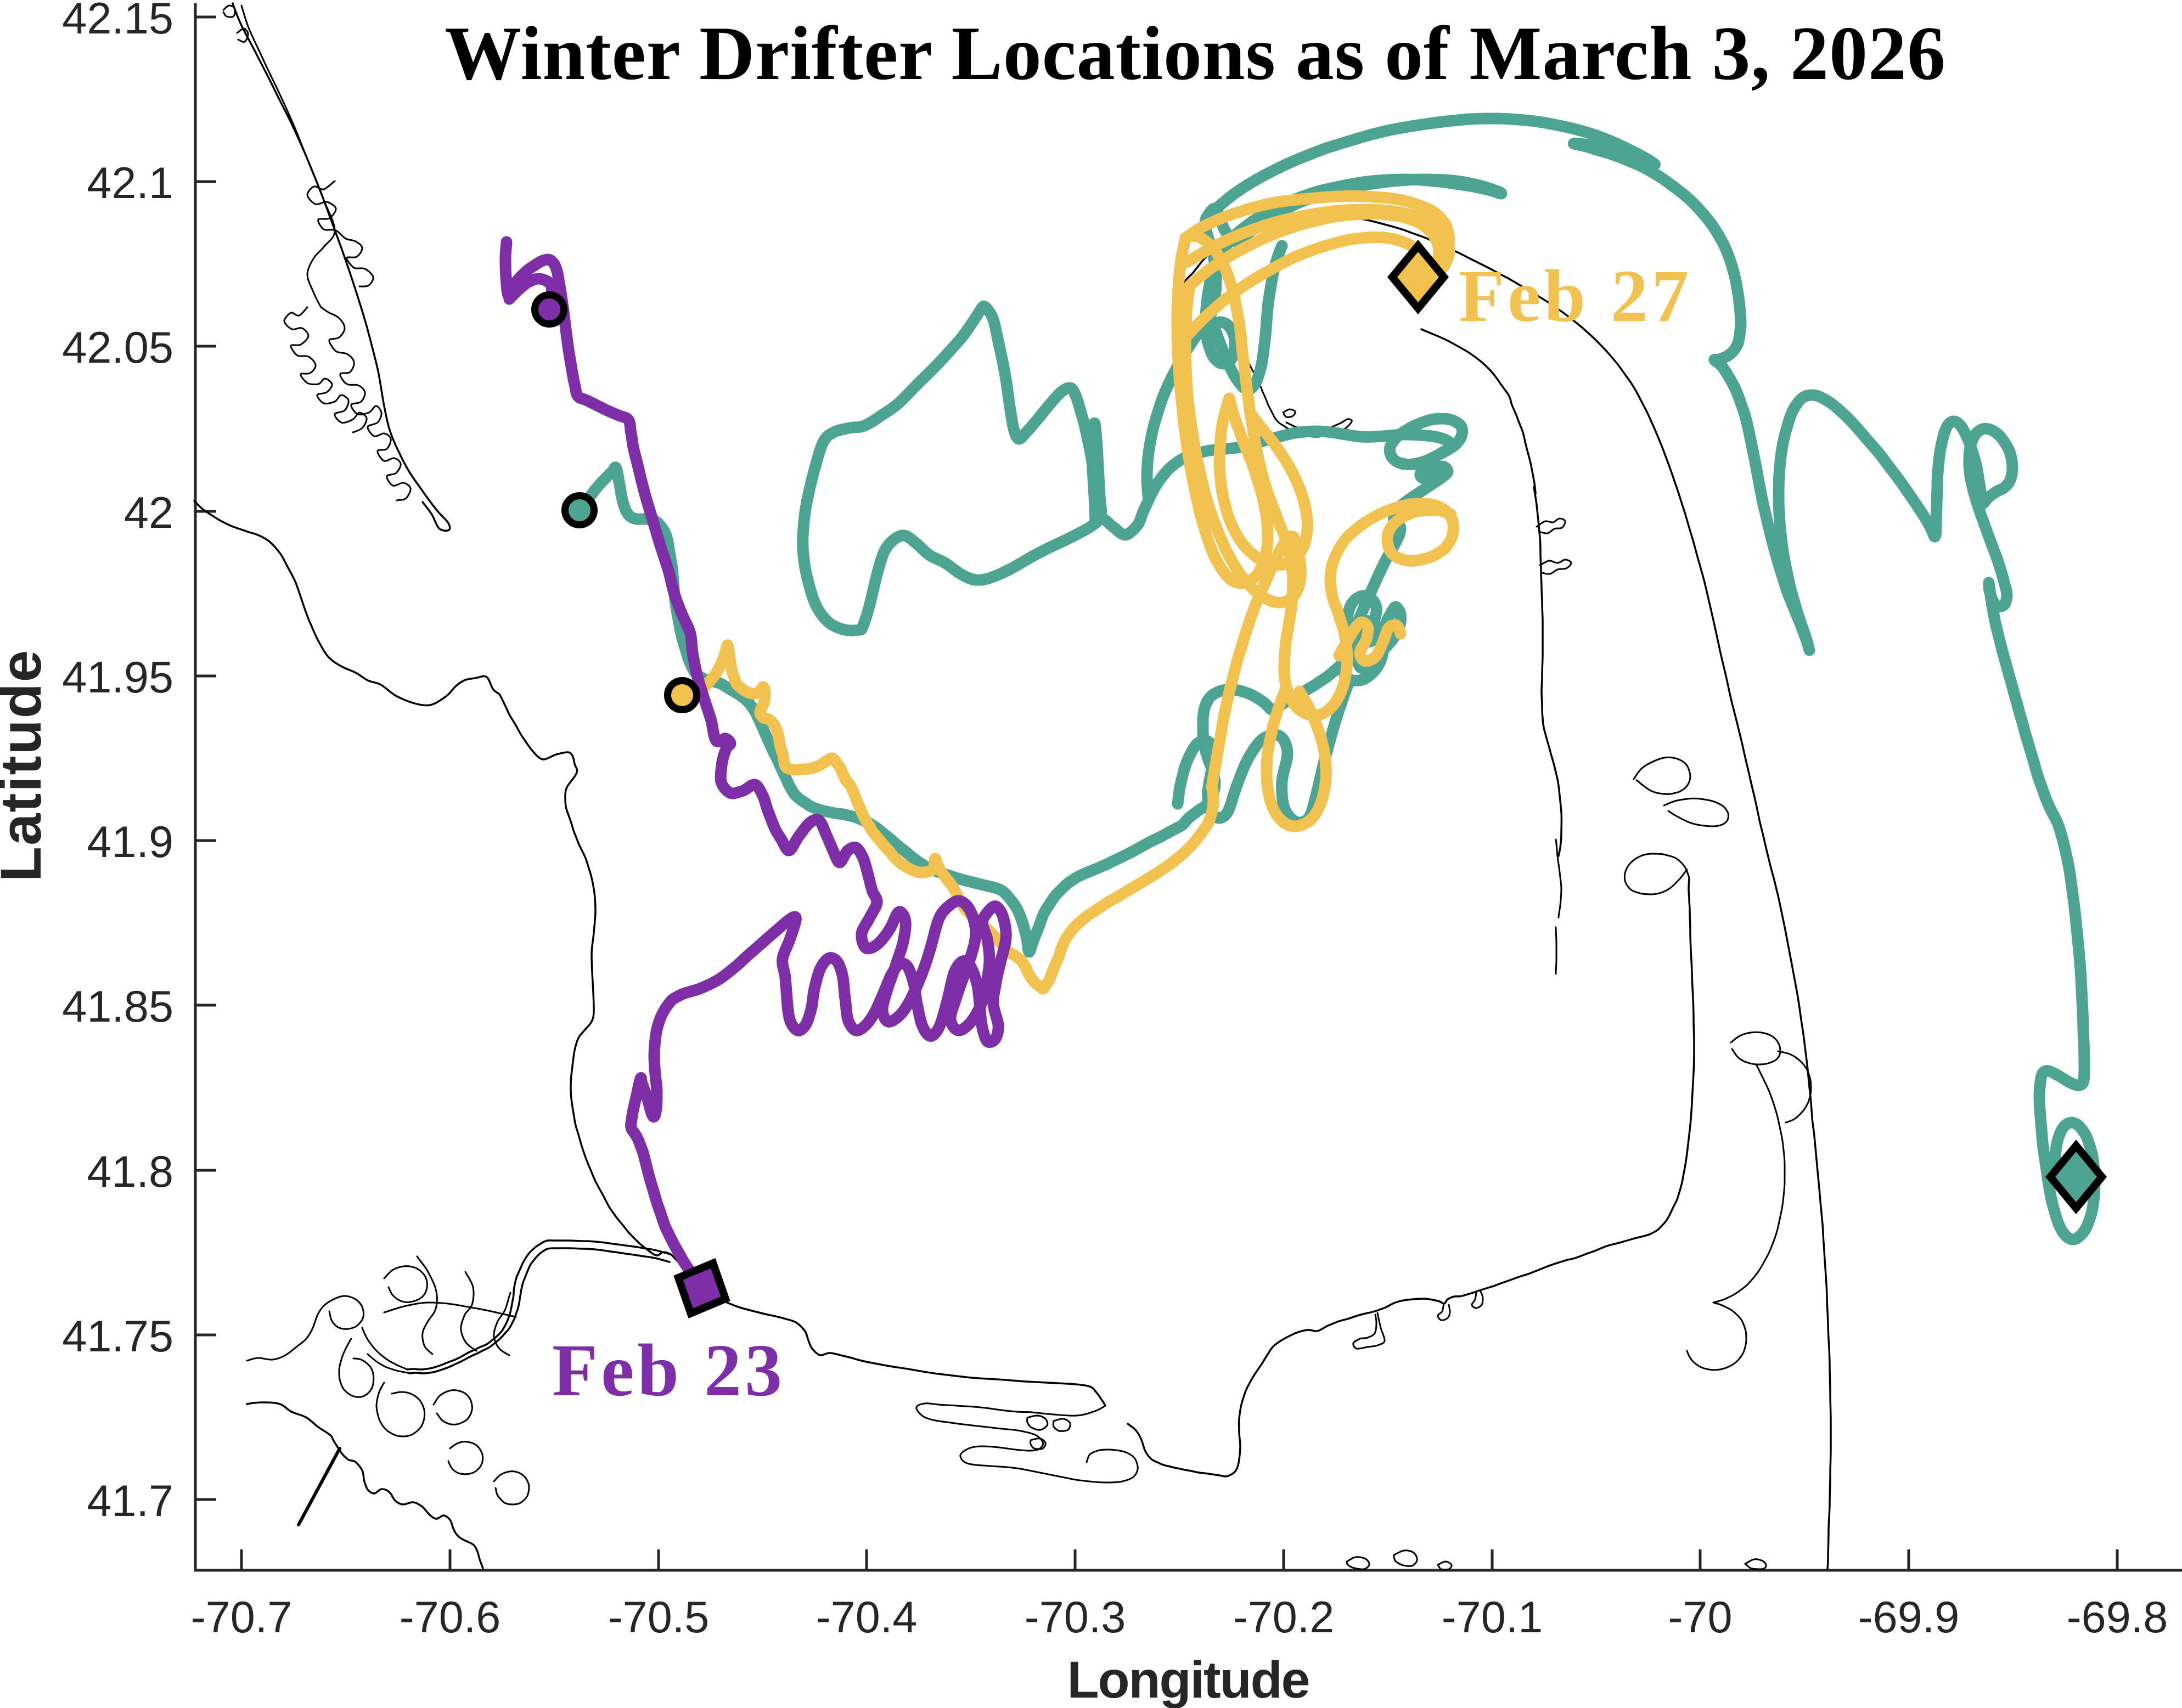 Image resolution: width=2182 pixels, height=1708 pixels. I want to click on svg-text: -70.3, so click(1075, 1617).